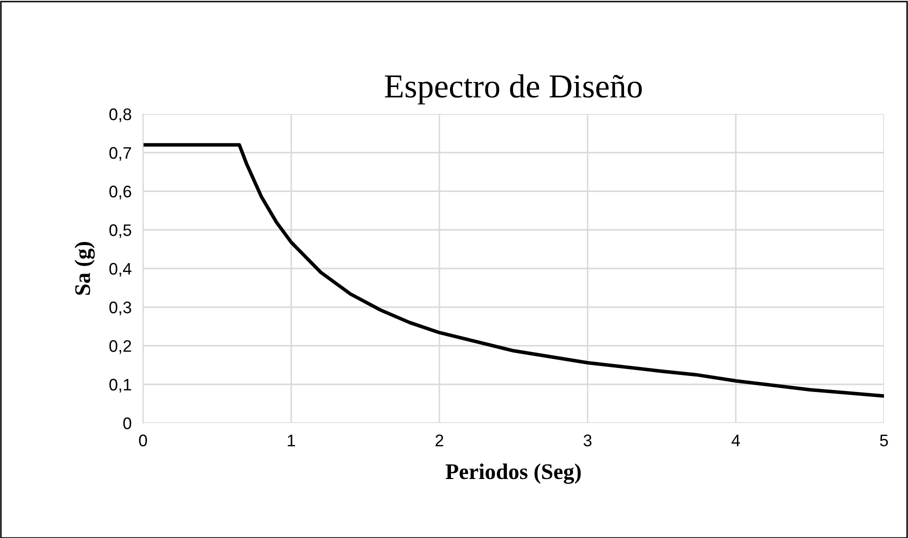 This screenshot has height=538, width=908. Describe the element at coordinates (120, 309) in the screenshot. I see `y-tick-label: 0,3` at that location.